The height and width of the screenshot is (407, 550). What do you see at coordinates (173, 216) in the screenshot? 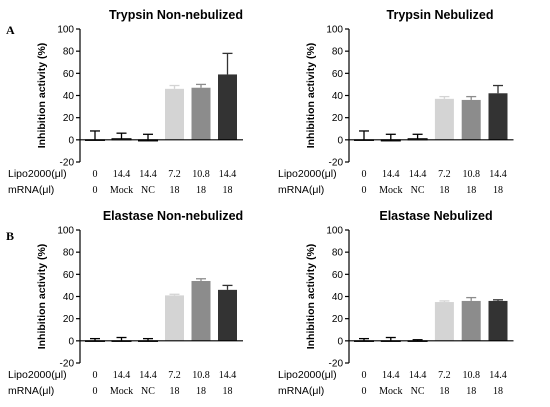
I see `chart-title: Elastase Non-nebulized` at bounding box center [173, 216].